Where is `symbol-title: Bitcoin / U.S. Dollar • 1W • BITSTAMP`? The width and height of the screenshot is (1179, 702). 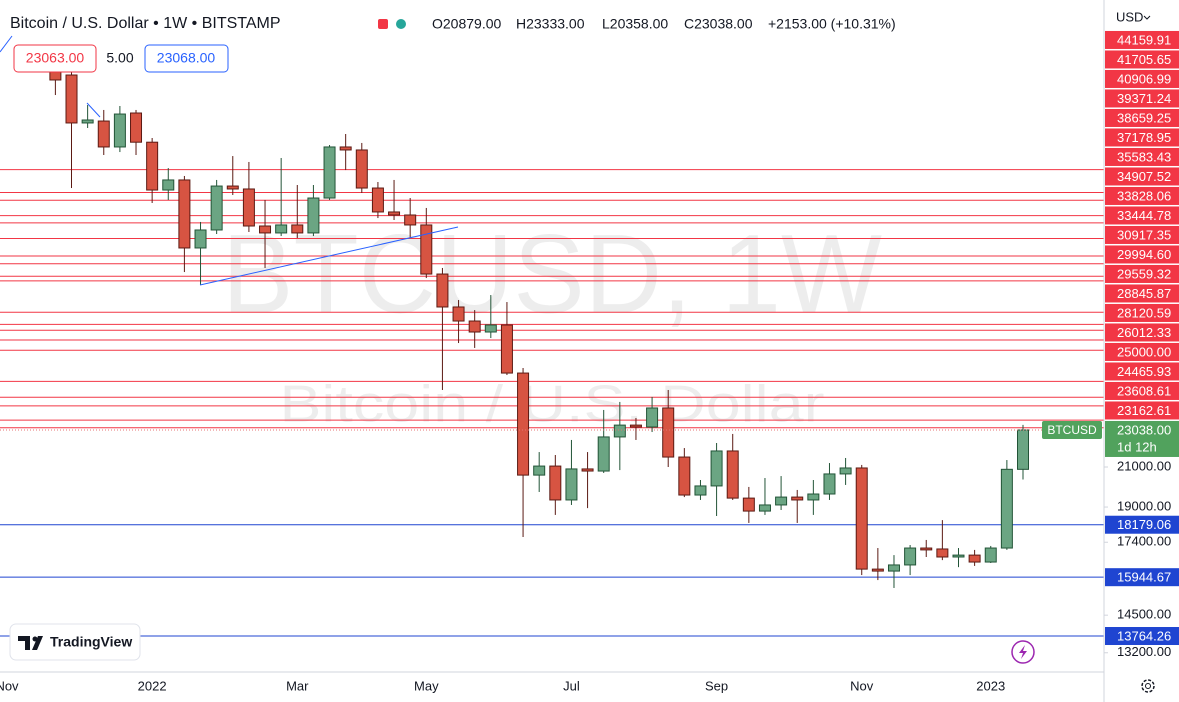
symbol-title: Bitcoin / U.S. Dollar • 1W • BITSTAMP is located at coordinates (145, 23).